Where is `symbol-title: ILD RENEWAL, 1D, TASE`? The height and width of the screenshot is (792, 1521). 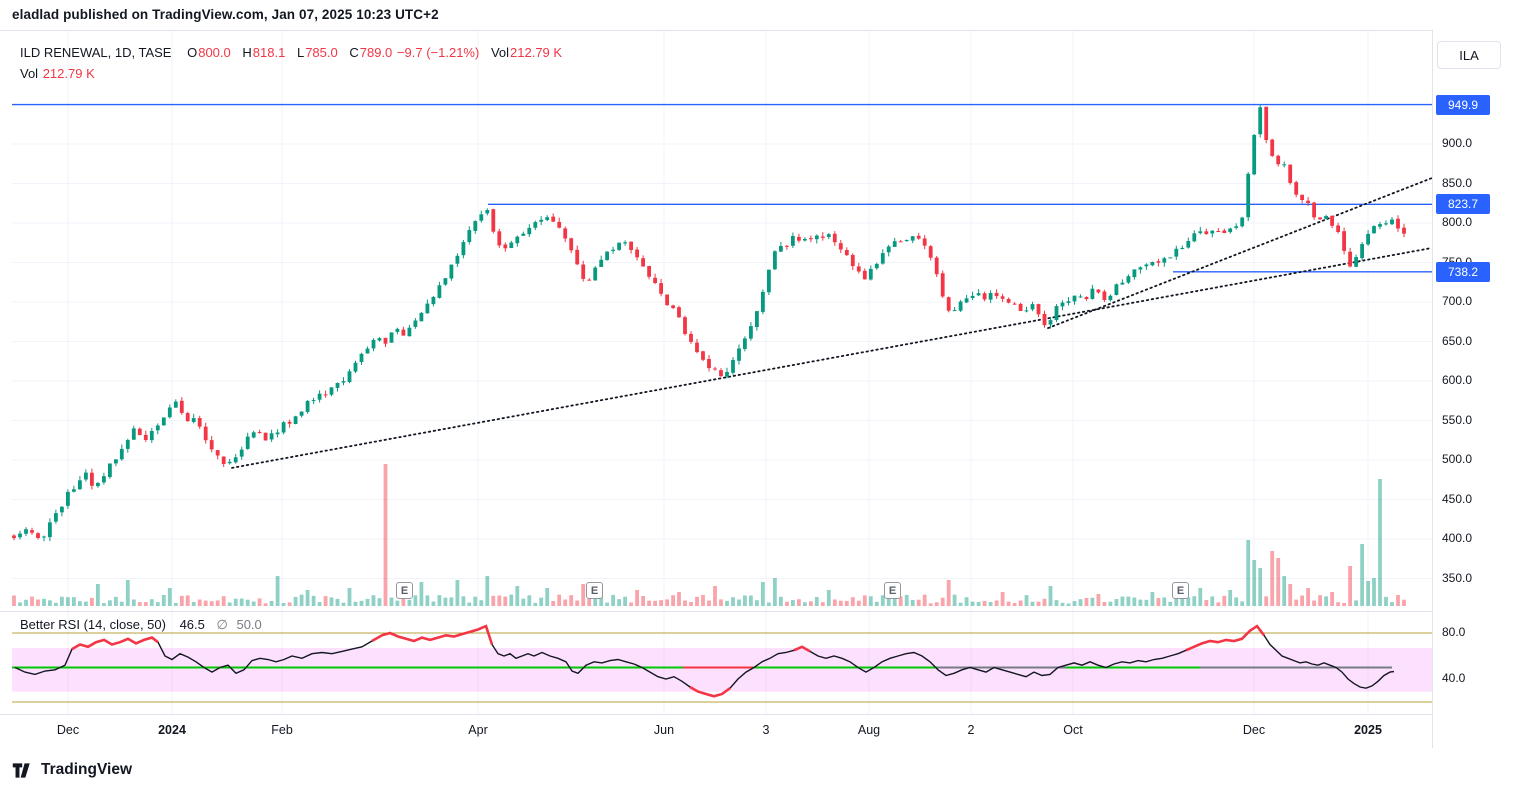 symbol-title: ILD RENEWAL, 1D, TASE is located at coordinates (96, 52).